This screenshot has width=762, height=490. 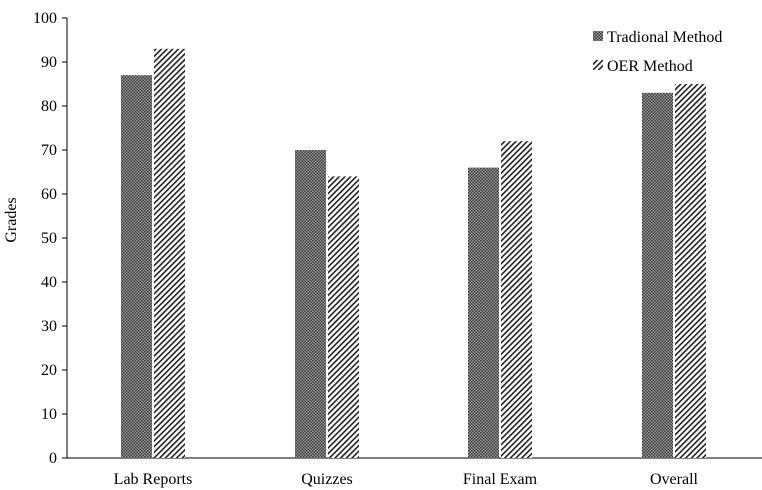 I want to click on legend-swatch-oer, so click(x=598, y=65).